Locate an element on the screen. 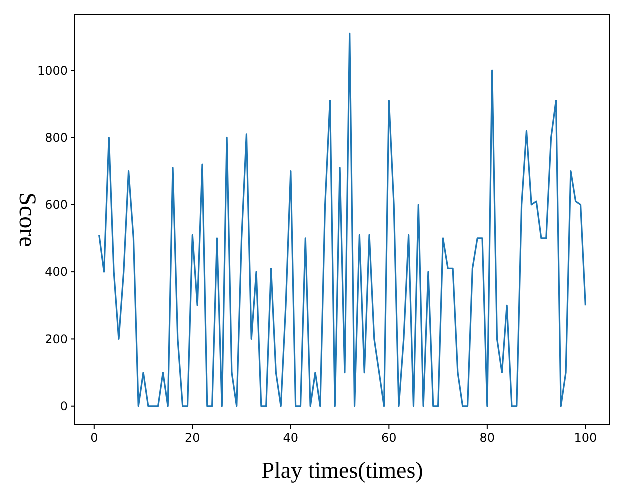  y-tick-label: 0 is located at coordinates (64, 407).